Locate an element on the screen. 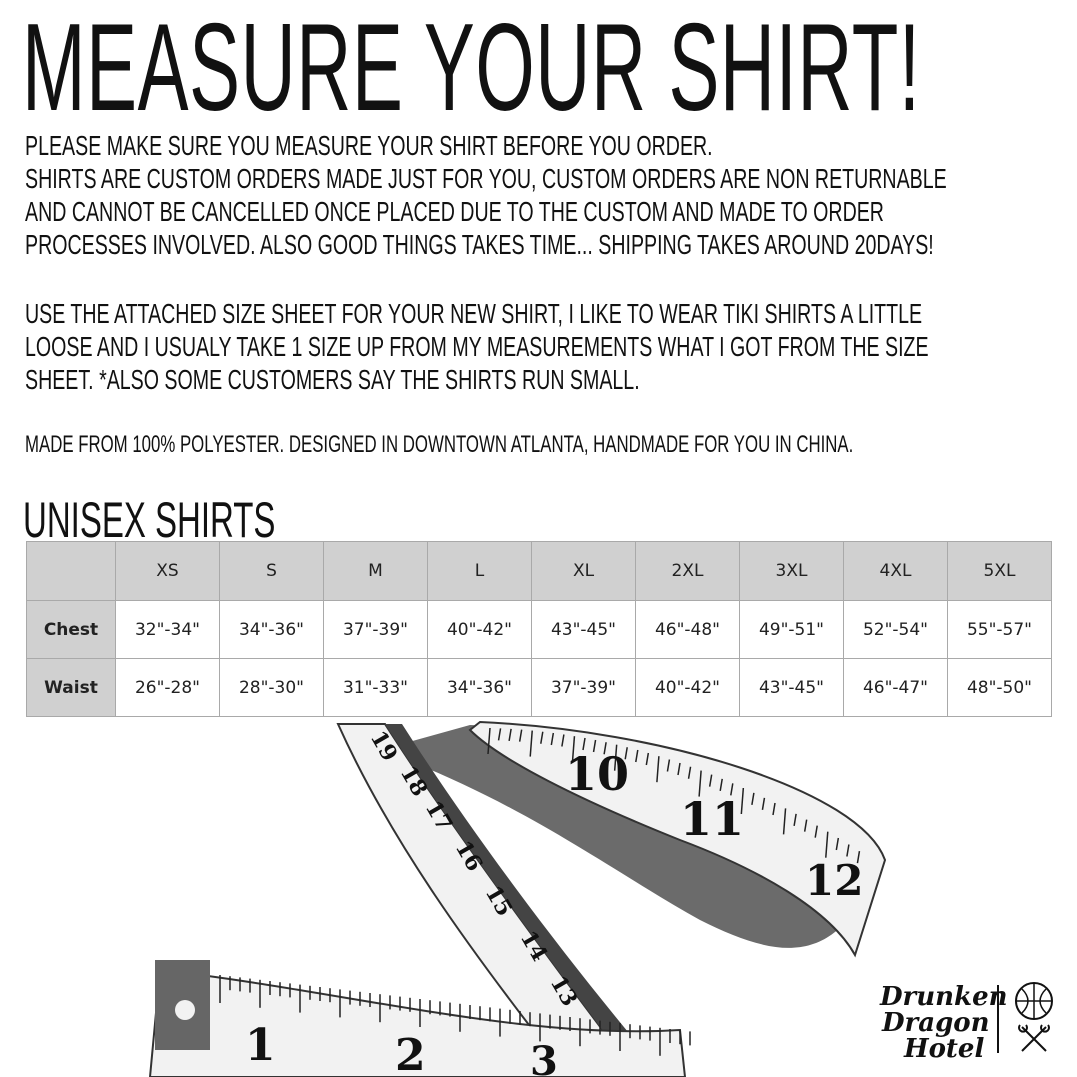 The image size is (1077, 1077). table-cell: 48"-50" is located at coordinates (999, 687).